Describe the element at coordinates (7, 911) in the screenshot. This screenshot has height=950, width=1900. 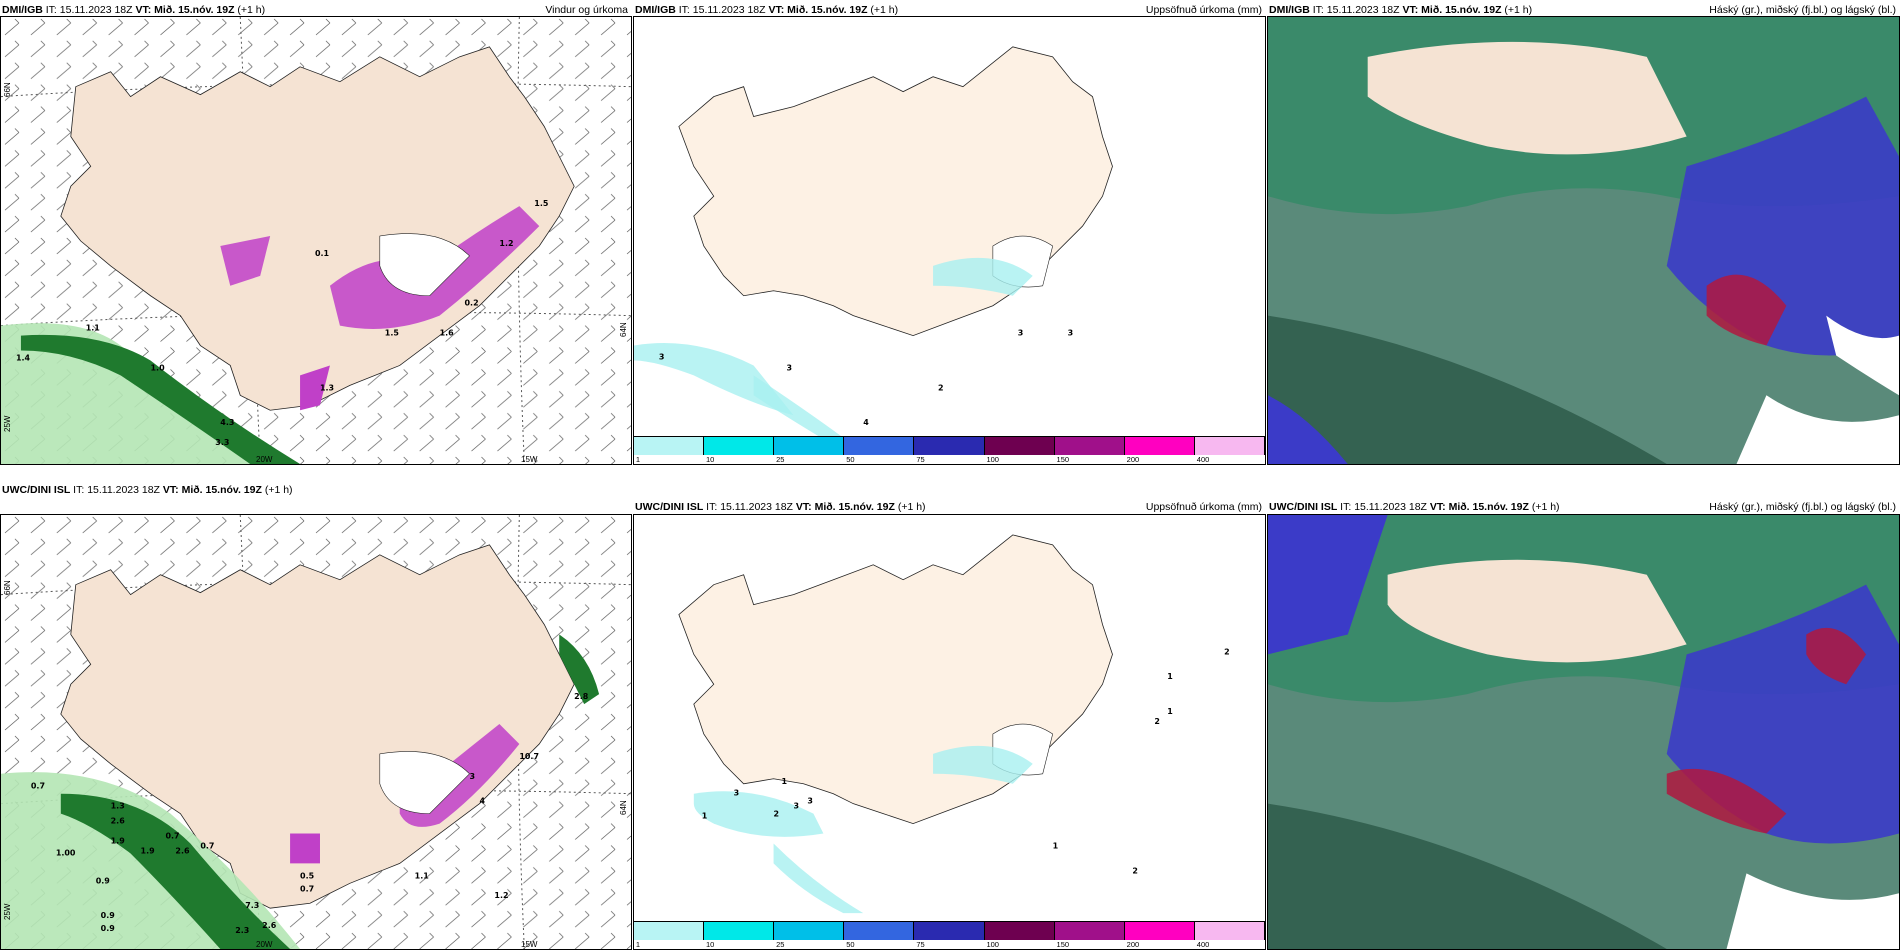
I see `lon-label-left: 25W` at that location.